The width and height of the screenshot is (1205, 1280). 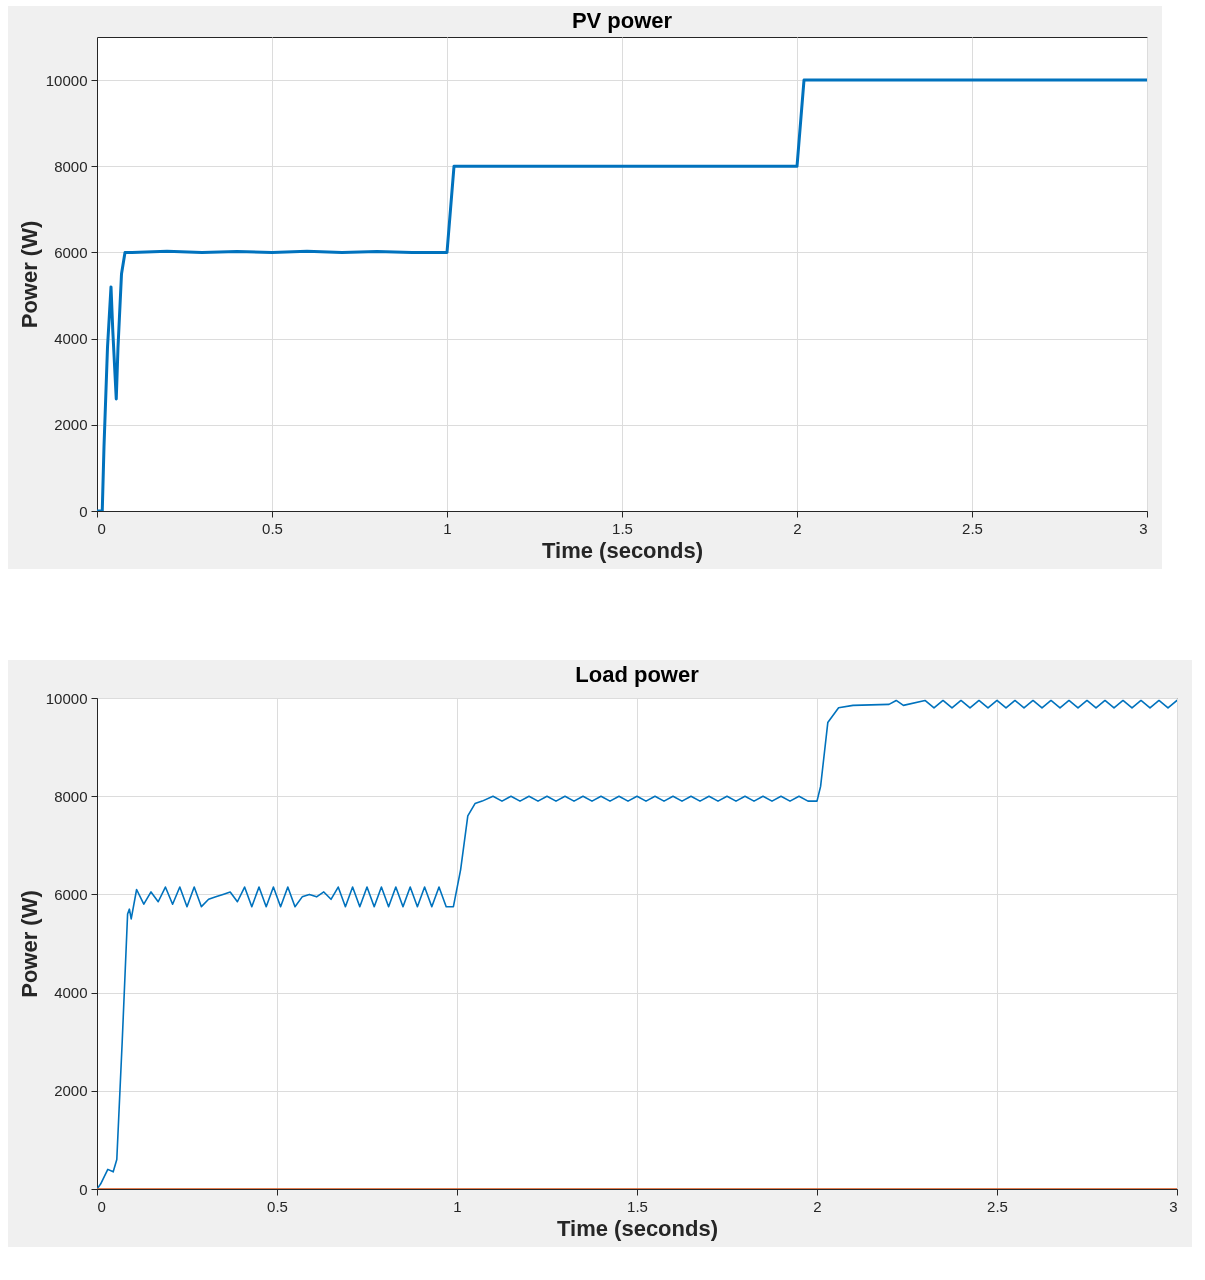 I want to click on chart-title: Load power, so click(x=637, y=674).